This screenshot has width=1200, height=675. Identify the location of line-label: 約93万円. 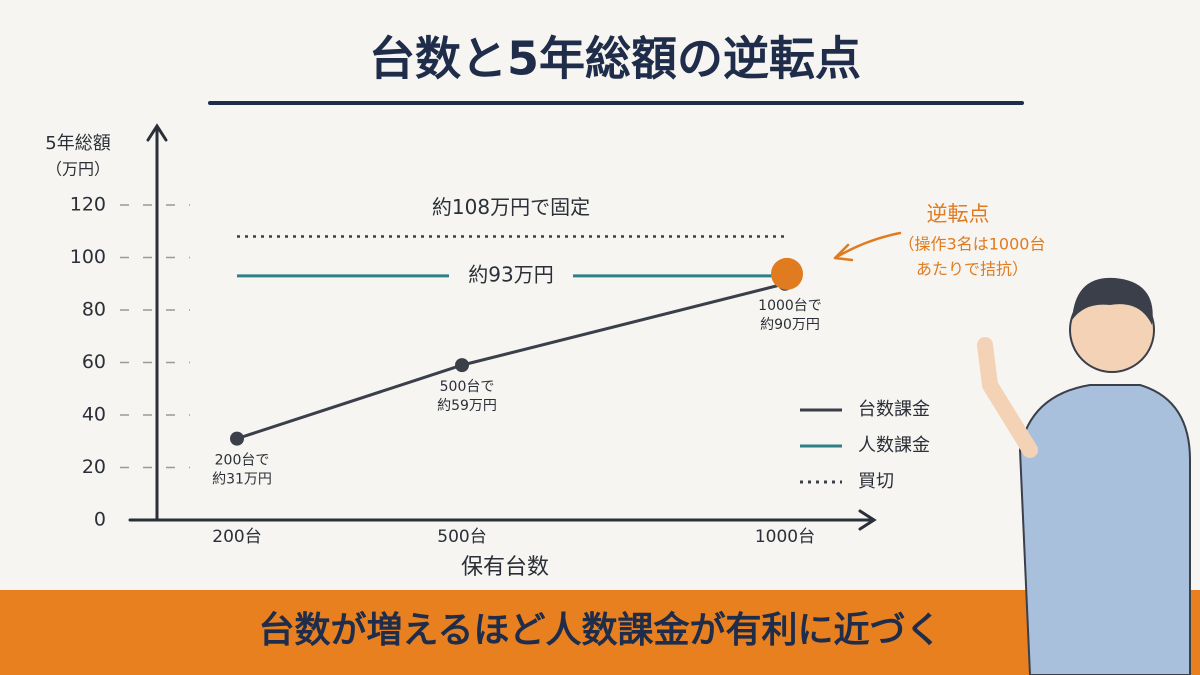
(510, 274).